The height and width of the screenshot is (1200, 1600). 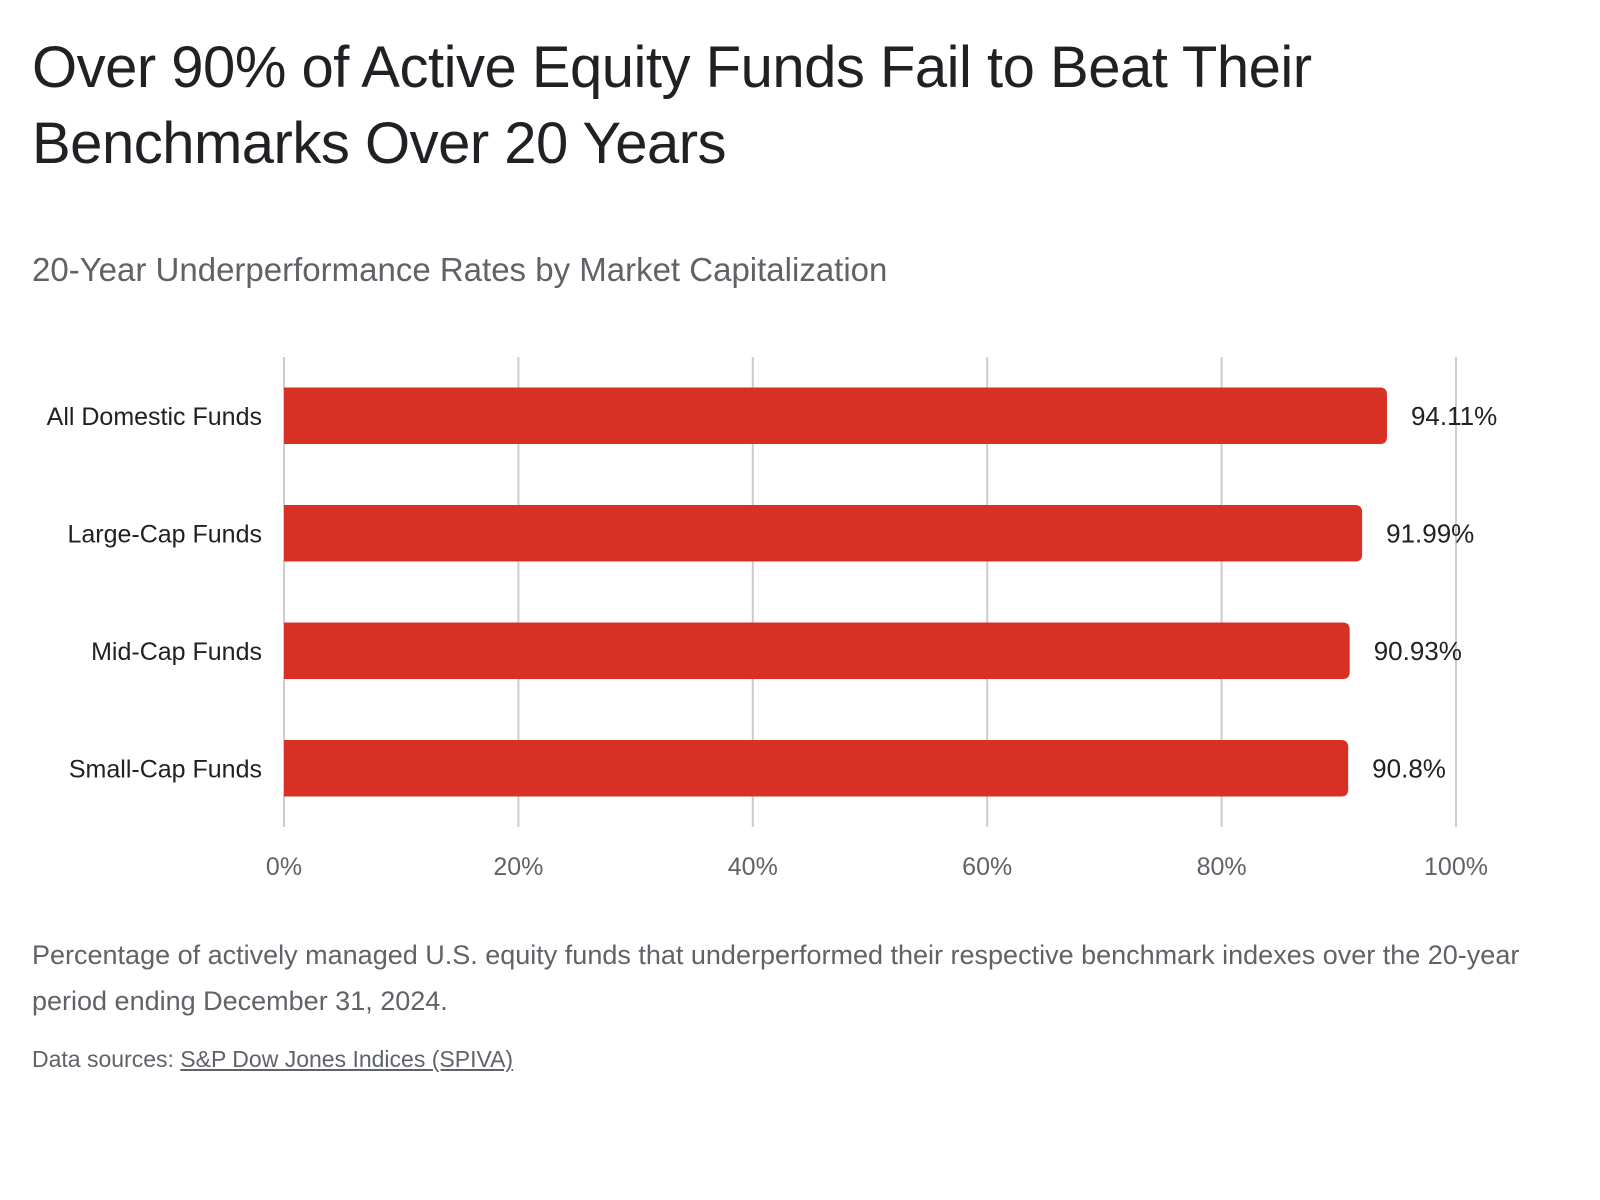 What do you see at coordinates (347, 1059) in the screenshot?
I see `source-link: S&P Dow Jones Indices (SPIVA)` at bounding box center [347, 1059].